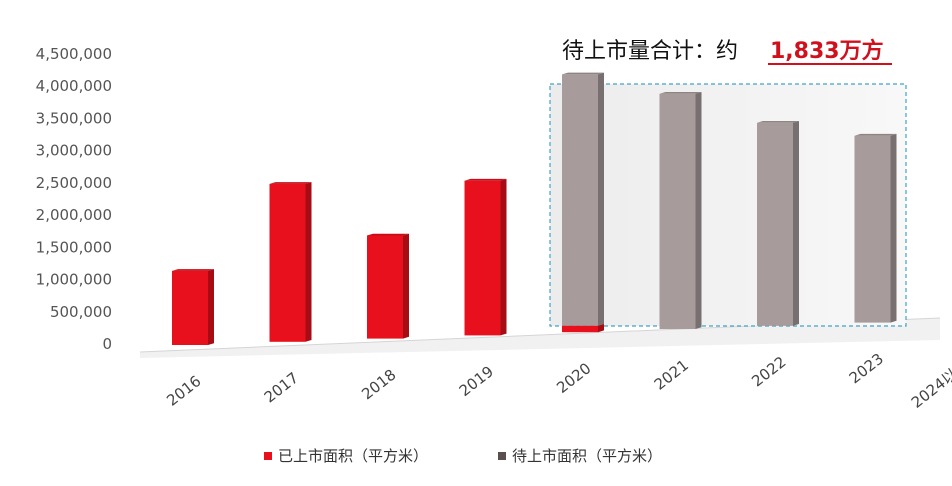  I want to click on y-tick-label: 3,000,000, so click(74, 151).